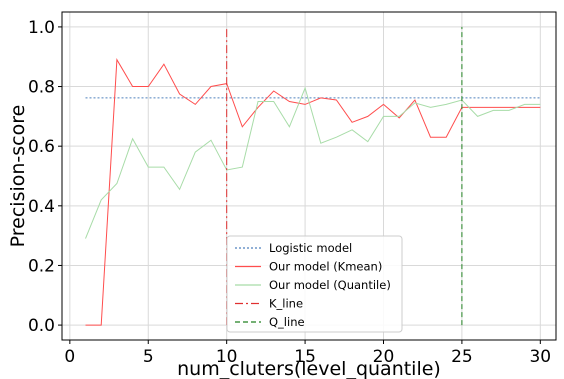 The height and width of the screenshot is (379, 564). What do you see at coordinates (41, 266) in the screenshot?
I see `y-tick-label: 0.2` at bounding box center [41, 266].